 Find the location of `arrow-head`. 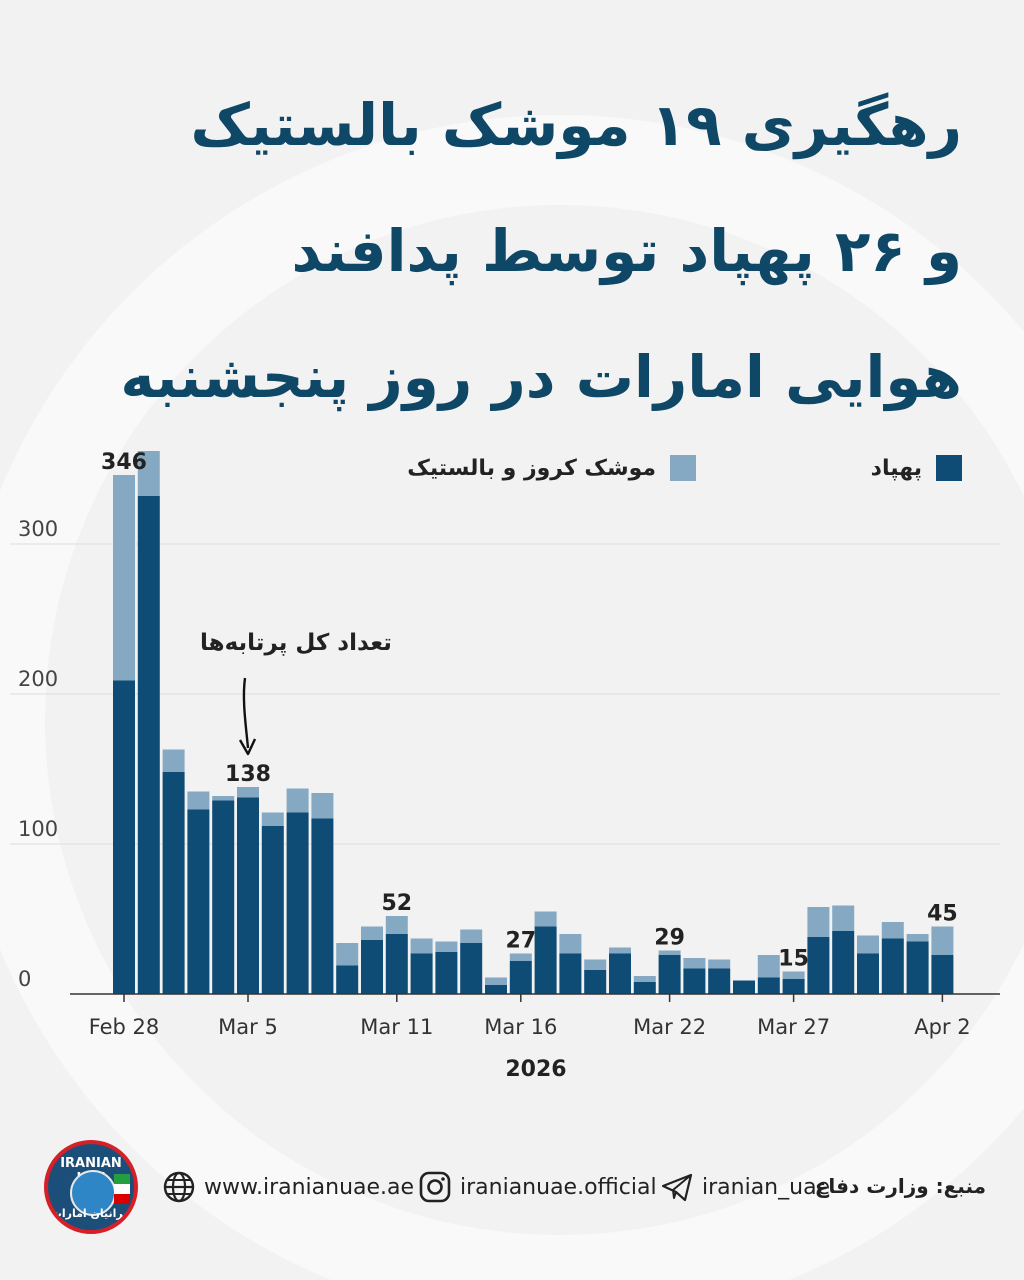

arrow-head is located at coordinates (247, 747).